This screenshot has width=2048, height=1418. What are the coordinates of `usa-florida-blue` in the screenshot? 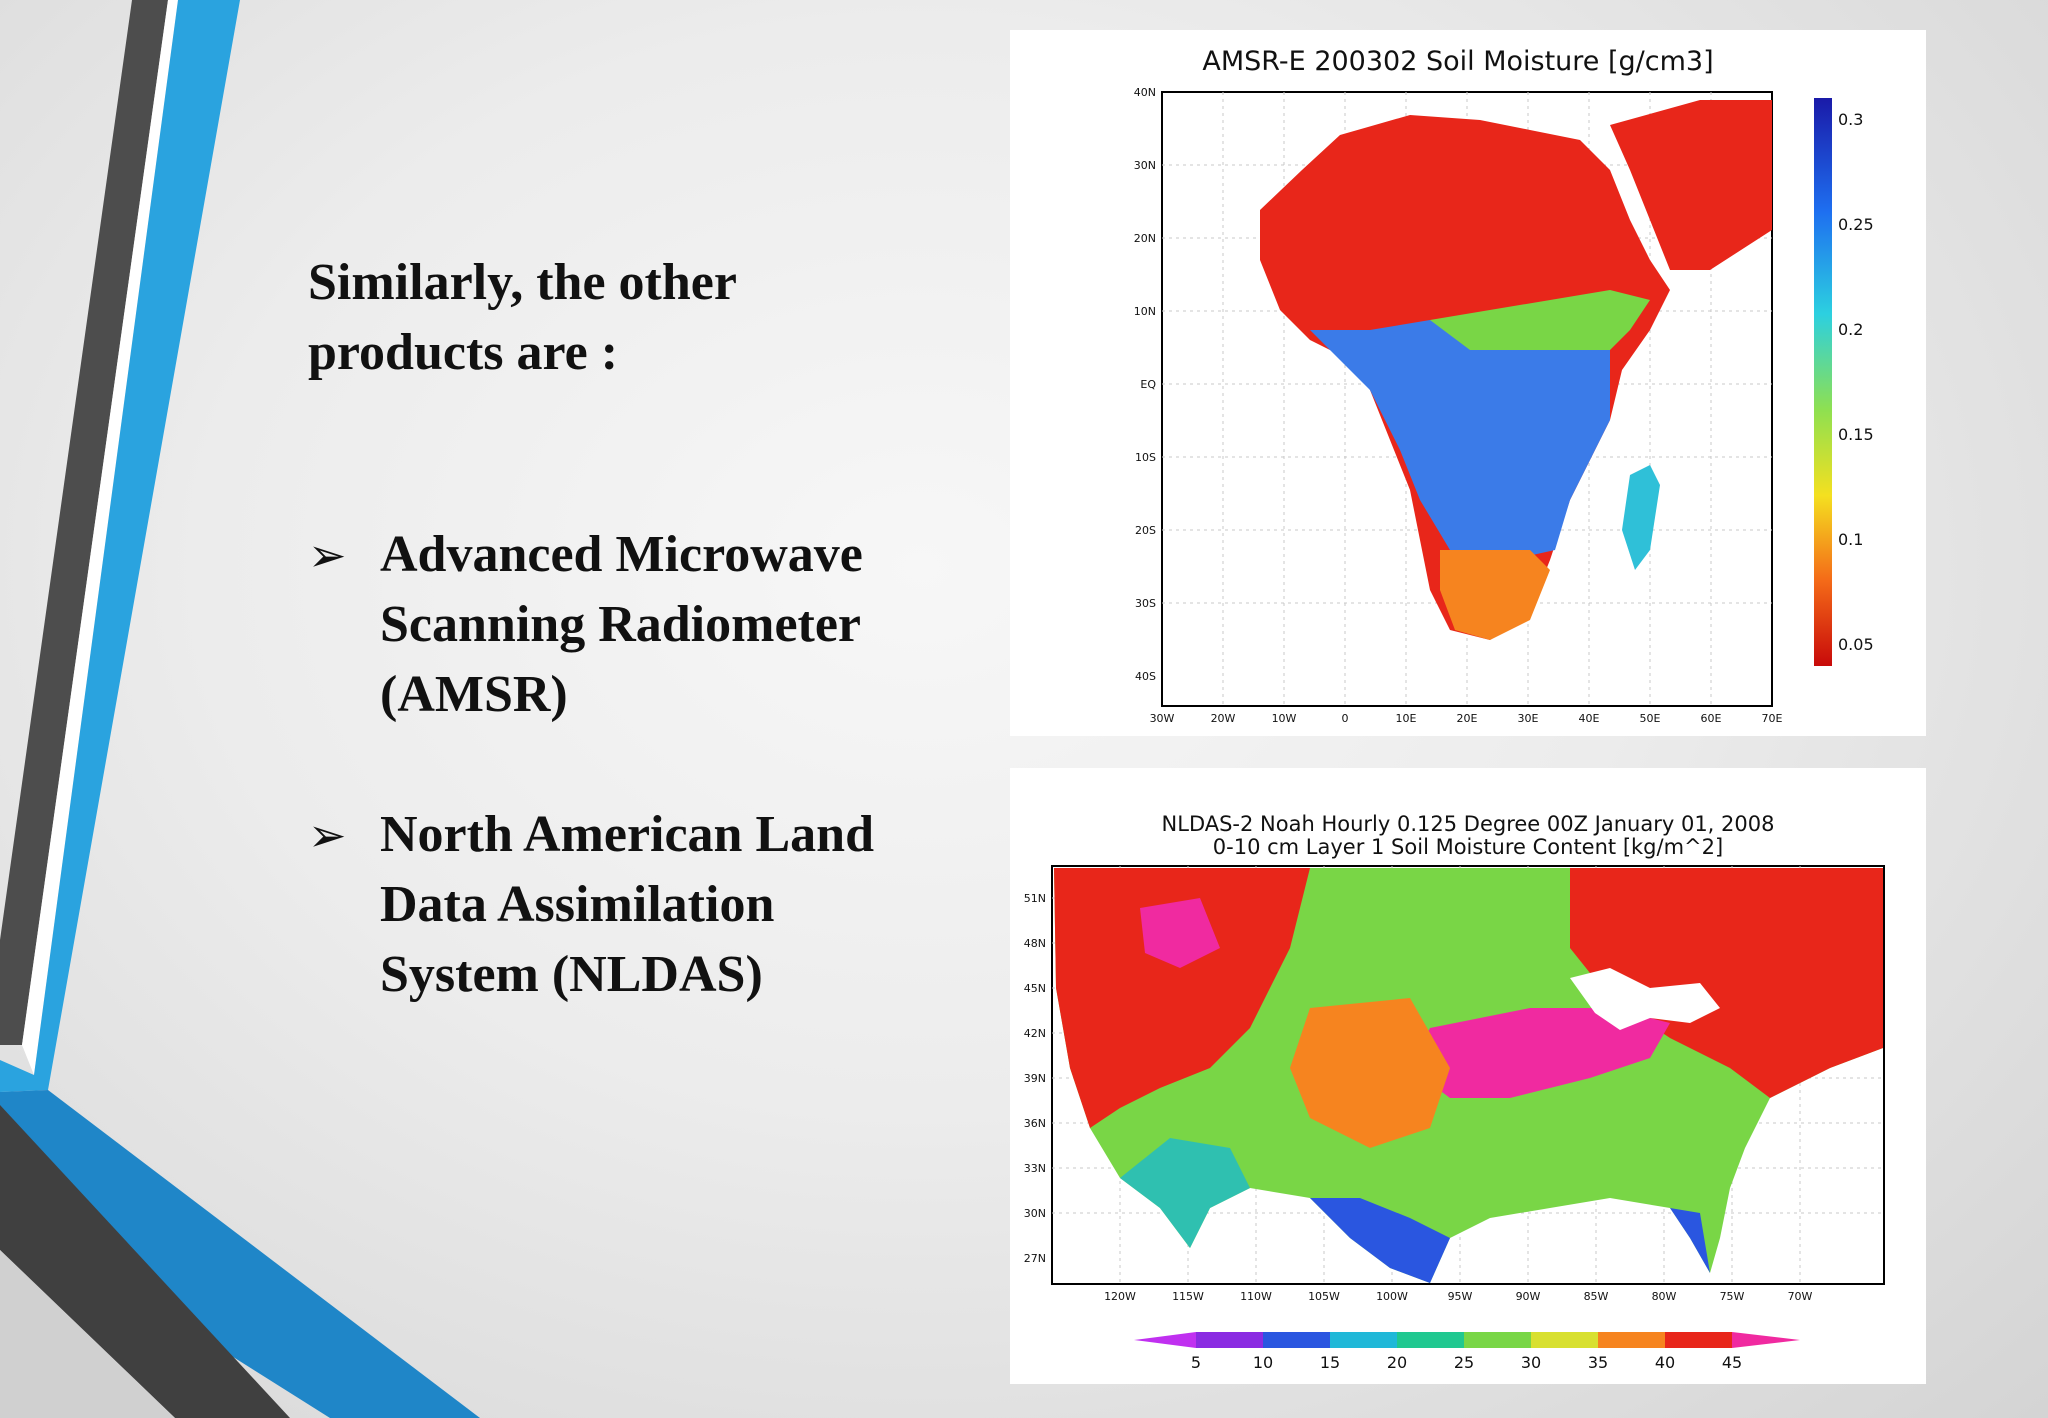 It's located at (1690, 1240).